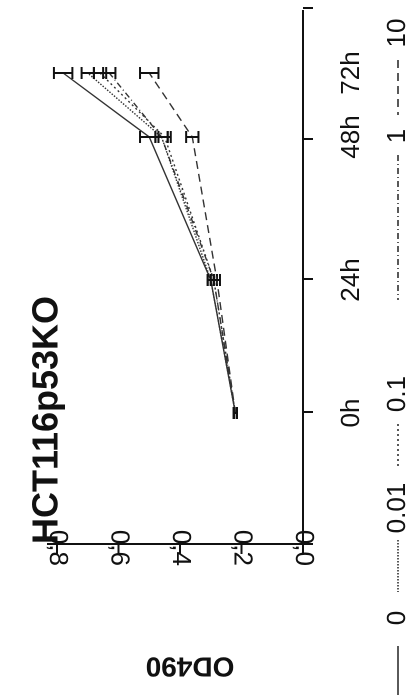  What do you see at coordinates (244, 548) in the screenshot?
I see `value-tick-label: 0,2` at bounding box center [244, 548].